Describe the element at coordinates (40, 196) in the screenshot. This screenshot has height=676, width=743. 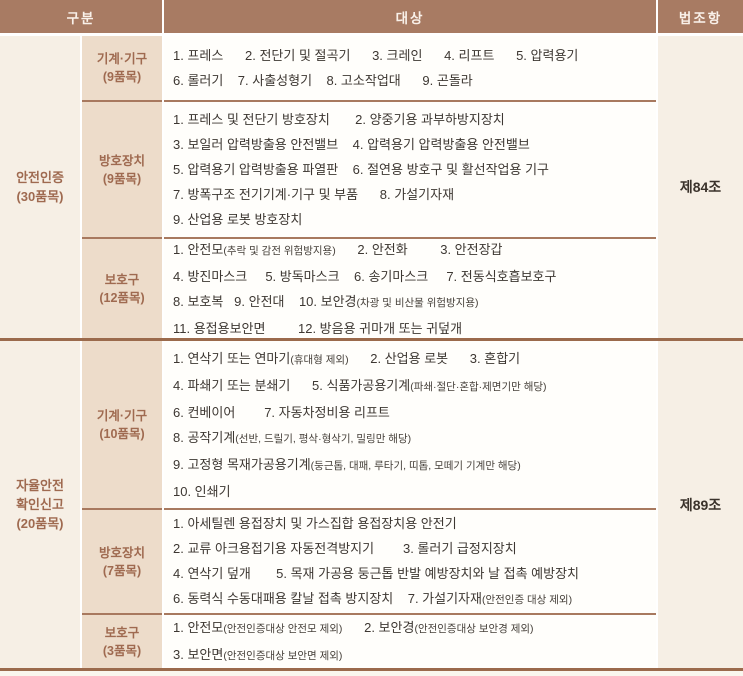
I see `category-label-line: (30품목)` at that location.